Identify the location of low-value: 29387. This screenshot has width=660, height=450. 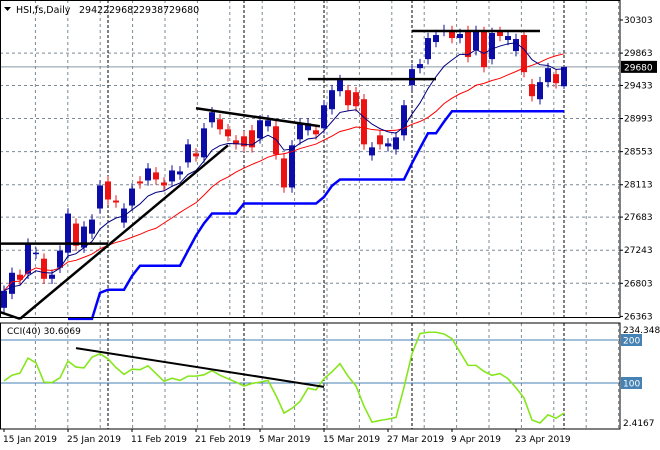
(154, 10).